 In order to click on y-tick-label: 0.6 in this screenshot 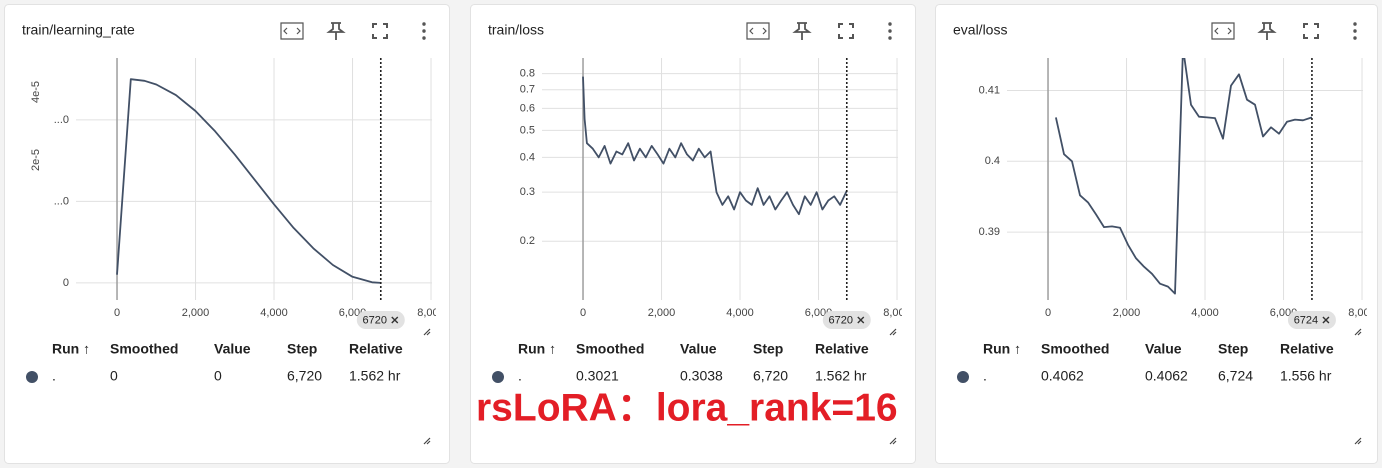, I will do `click(527, 108)`.